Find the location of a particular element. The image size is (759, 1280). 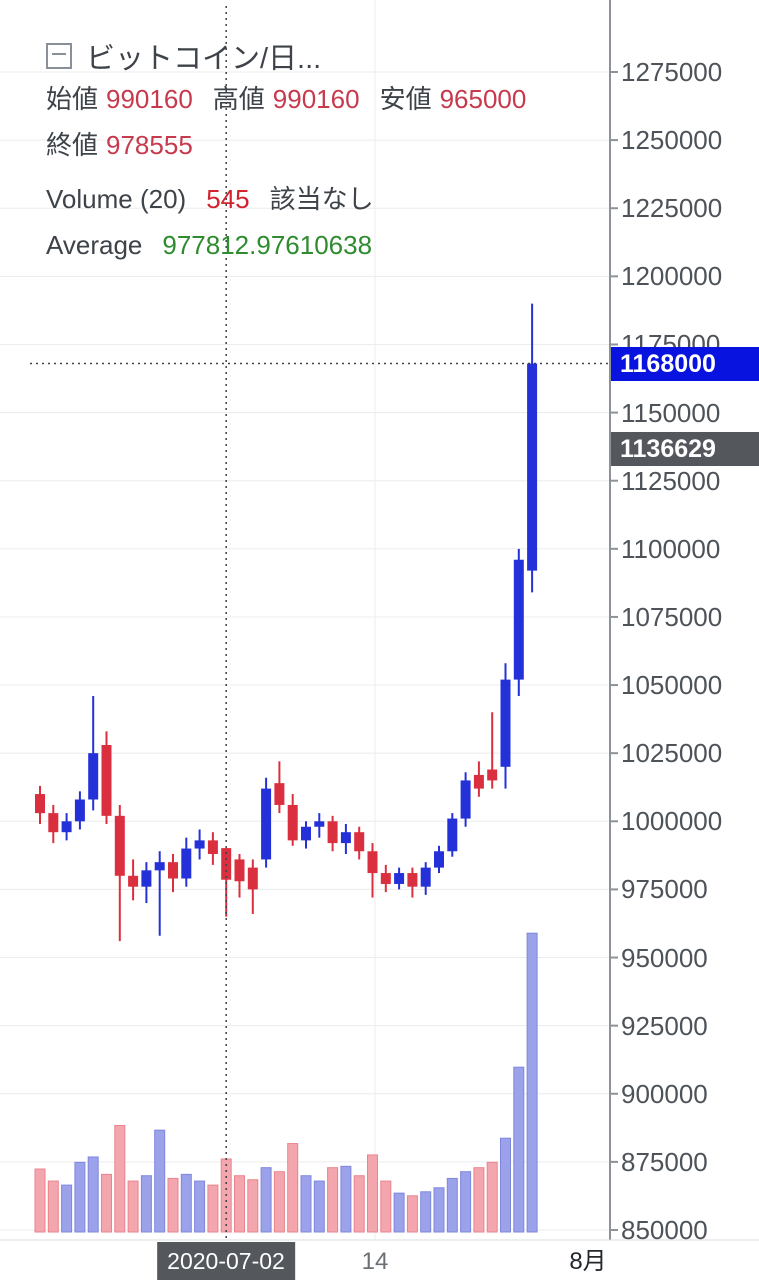

y-tick-label: 900000 is located at coordinates (664, 1093).